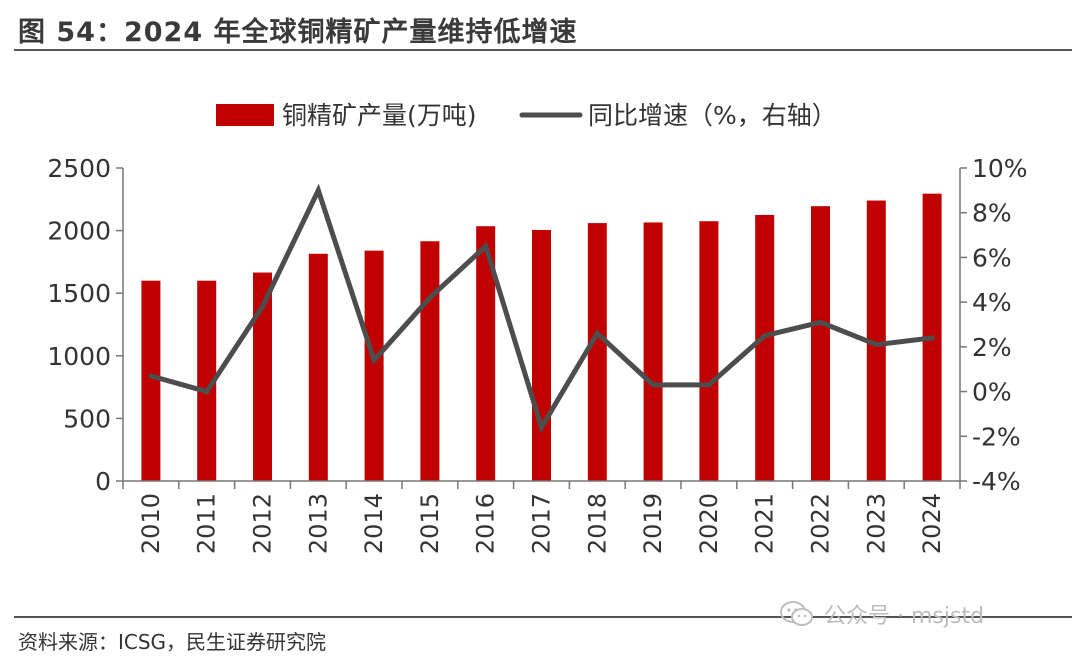 This screenshot has width=1080, height=658. Describe the element at coordinates (543, 50) in the screenshot. I see `title-divider` at that location.